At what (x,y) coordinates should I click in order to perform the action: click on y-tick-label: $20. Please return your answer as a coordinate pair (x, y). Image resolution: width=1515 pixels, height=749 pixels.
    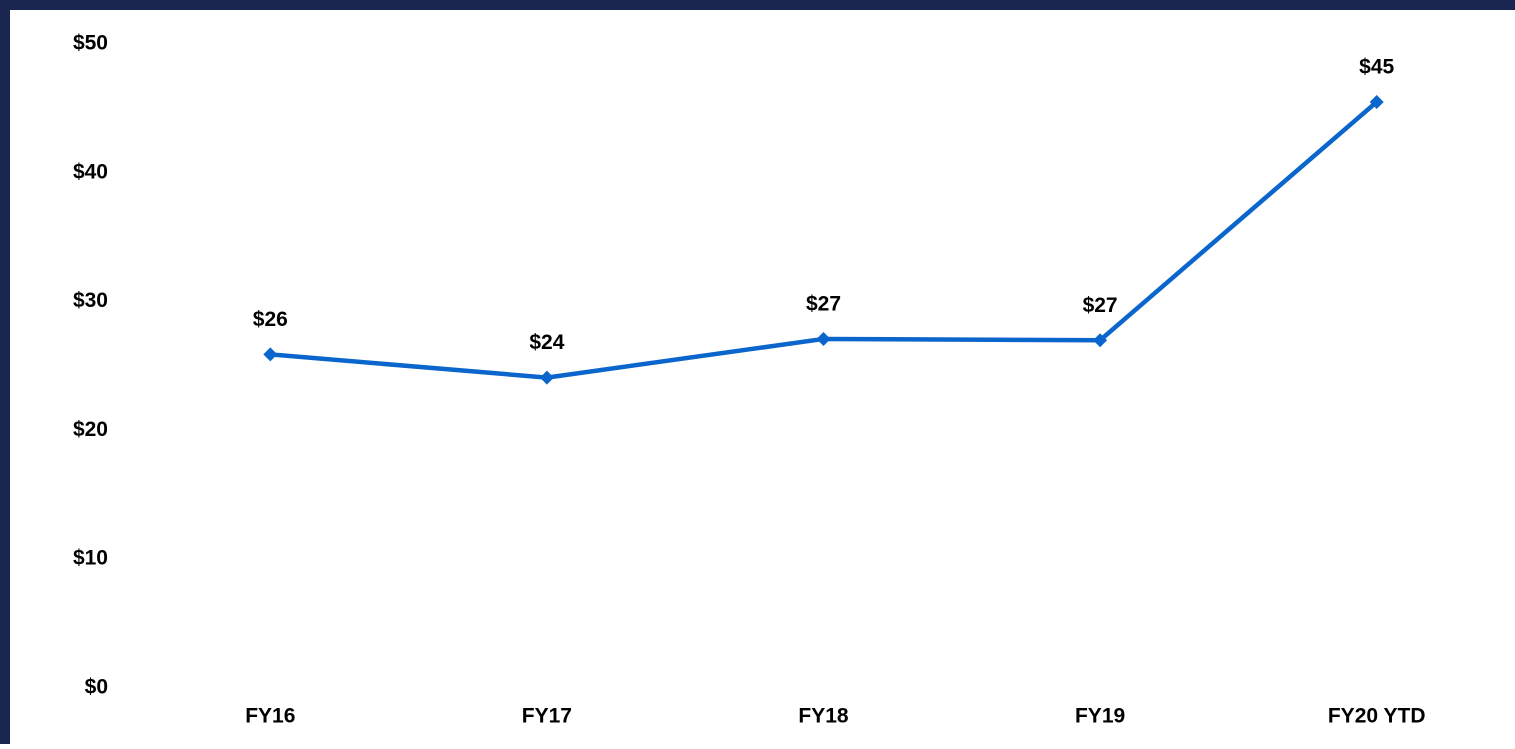
    Looking at the image, I should click on (90, 429).